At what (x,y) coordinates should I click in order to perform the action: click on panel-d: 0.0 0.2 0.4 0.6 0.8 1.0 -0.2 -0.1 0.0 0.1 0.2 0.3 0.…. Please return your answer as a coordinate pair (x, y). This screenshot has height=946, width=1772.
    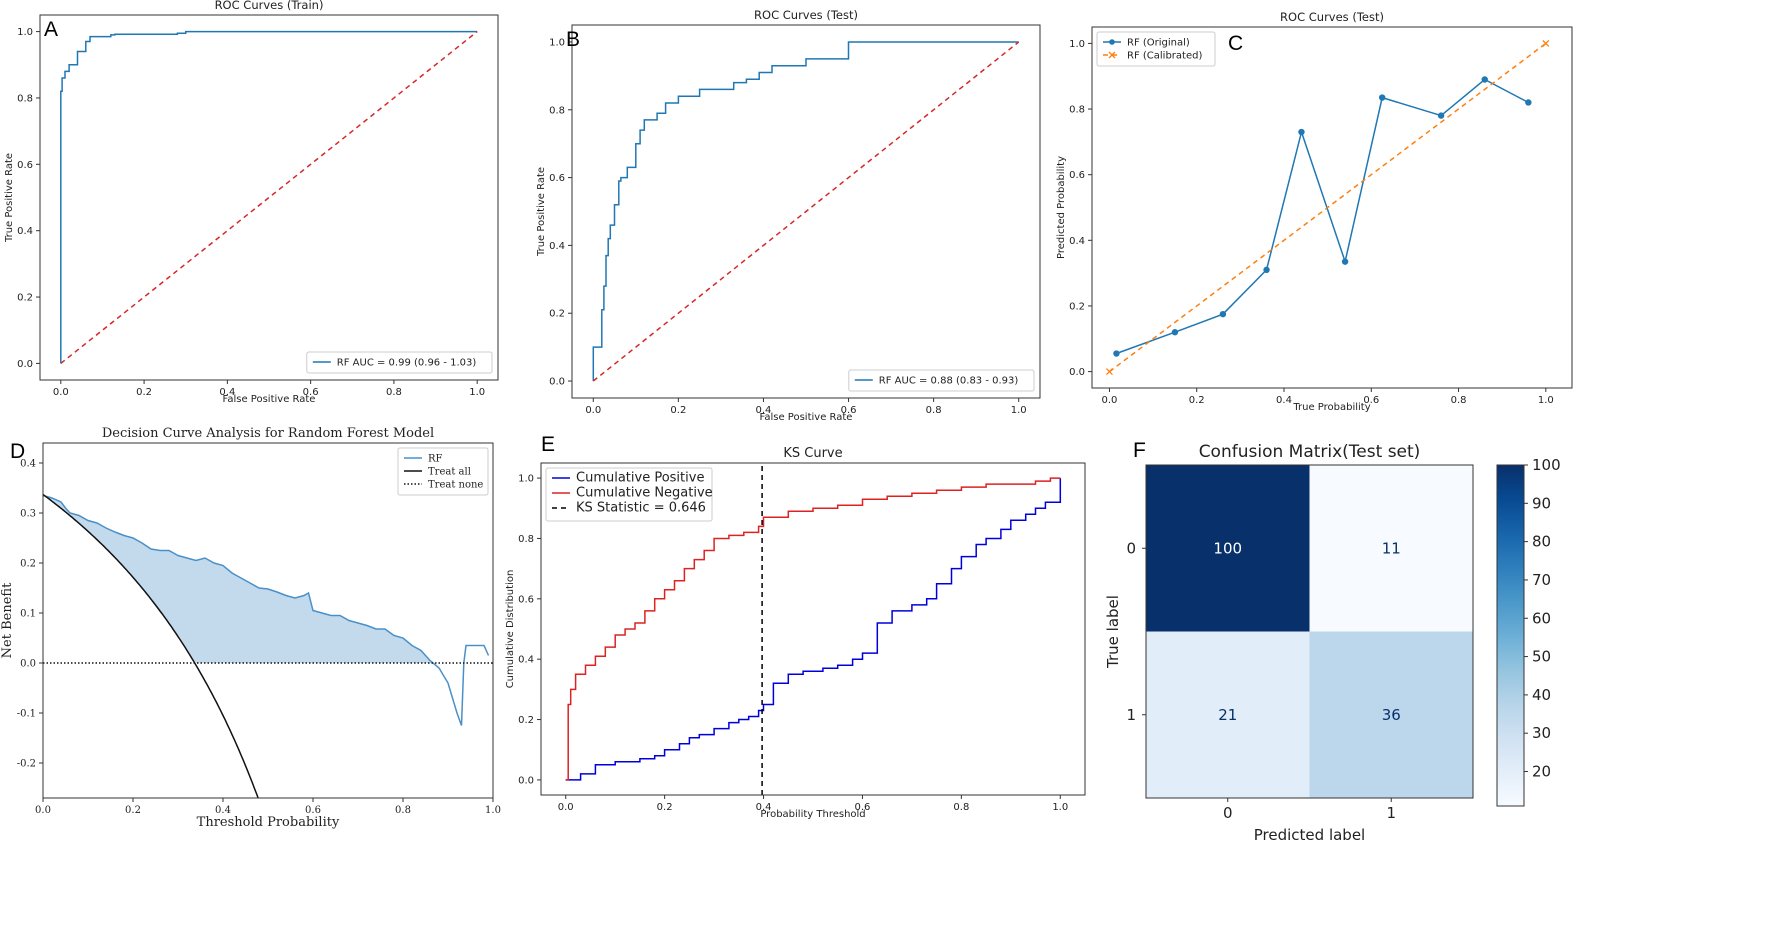
    Looking at the image, I should click on (250, 628).